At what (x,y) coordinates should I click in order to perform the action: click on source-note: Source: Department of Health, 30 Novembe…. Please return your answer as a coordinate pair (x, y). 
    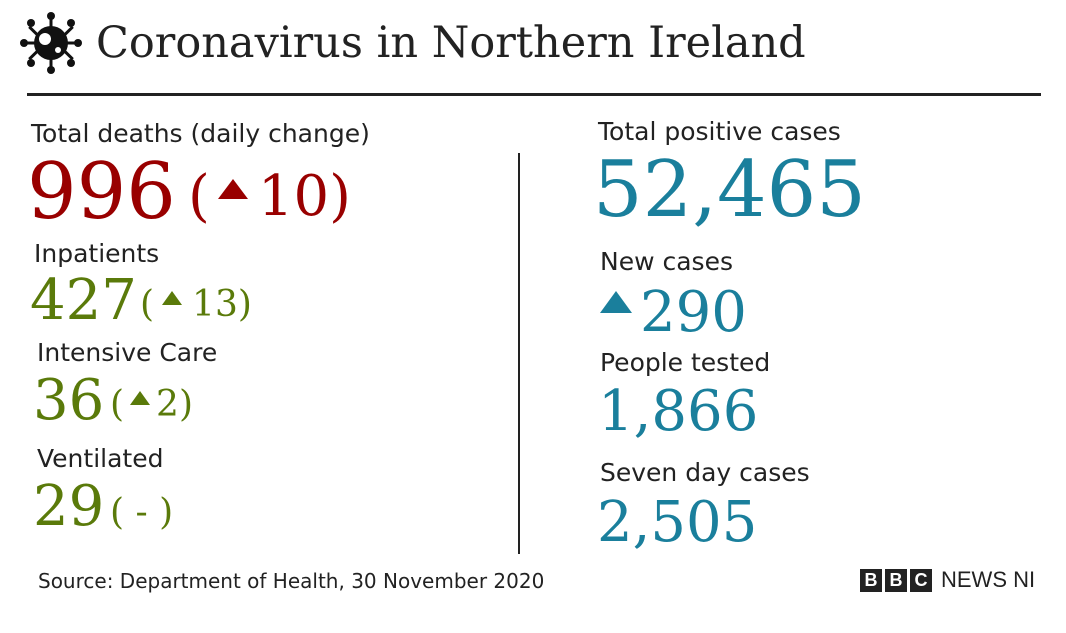
    Looking at the image, I should click on (291, 581).